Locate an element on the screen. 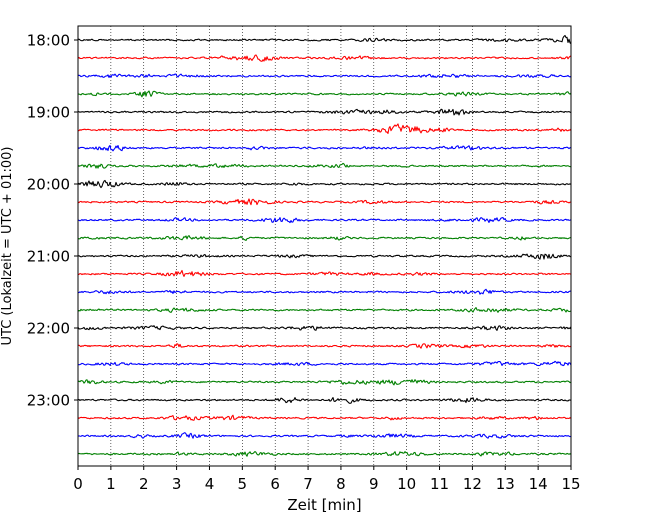 The height and width of the screenshot is (524, 650). x-tick-label: 8 is located at coordinates (341, 484).